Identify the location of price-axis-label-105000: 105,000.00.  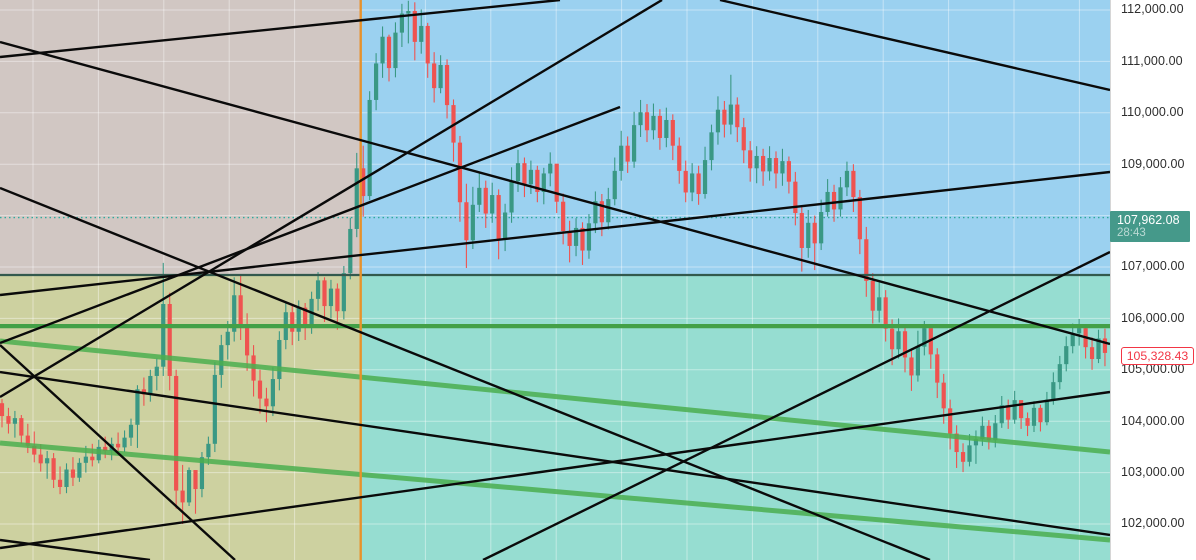
(1153, 369).